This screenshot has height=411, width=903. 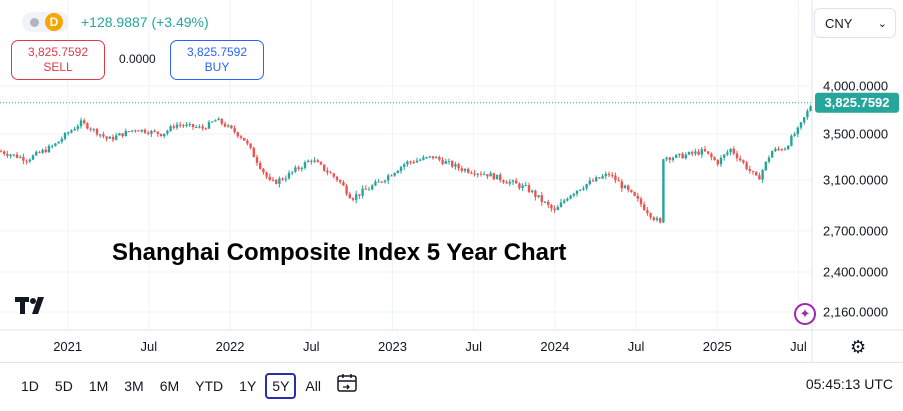 What do you see at coordinates (281, 386) in the screenshot?
I see `timeframe-5y: 5Y` at bounding box center [281, 386].